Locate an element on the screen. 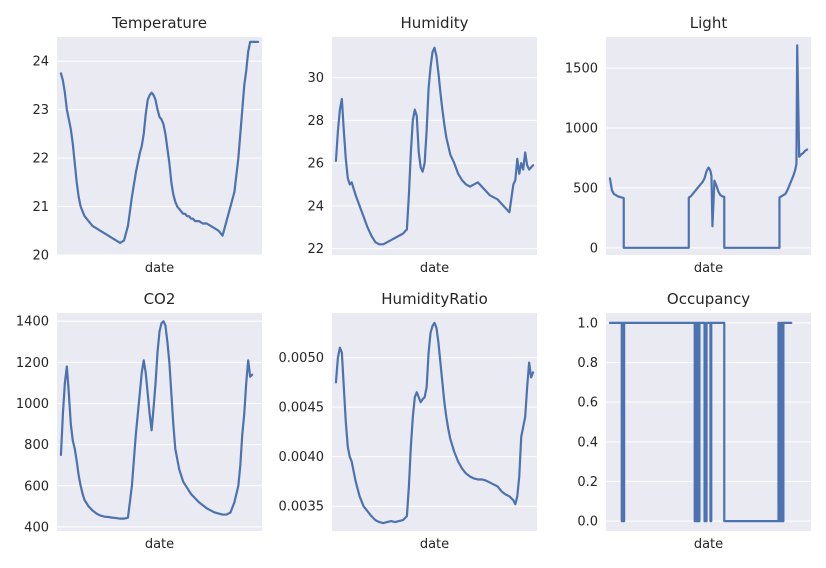  temperature-ytick-label: 22 is located at coordinates (40, 159).